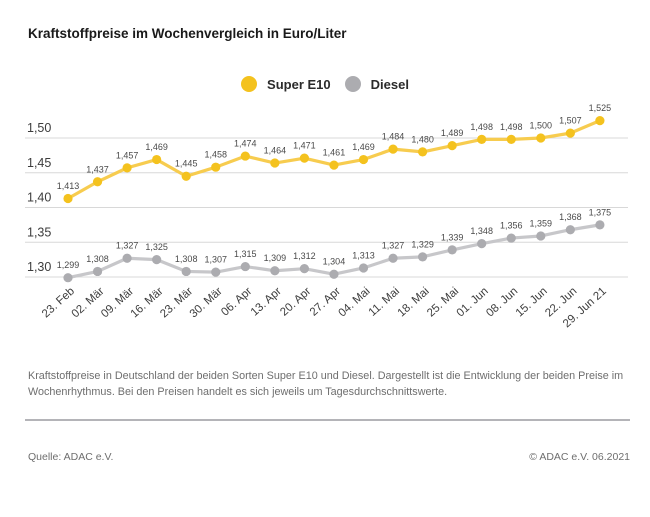 This screenshot has height=517, width=650. Describe the element at coordinates (422, 244) in the screenshot. I see `svg-text: 1,329` at that location.